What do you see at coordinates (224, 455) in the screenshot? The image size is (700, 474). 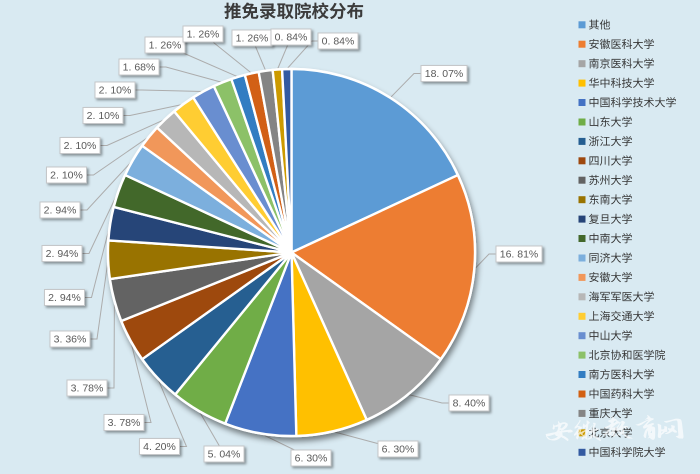 I see `svg-text: 5. 04%` at bounding box center [224, 455].